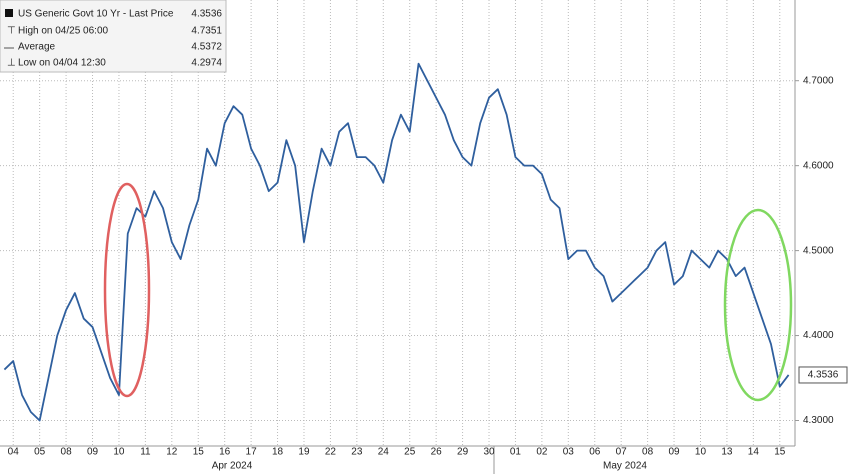 Image resolution: width=848 pixels, height=474 pixels. I want to click on y-tick-label: 4.3000, so click(818, 420).